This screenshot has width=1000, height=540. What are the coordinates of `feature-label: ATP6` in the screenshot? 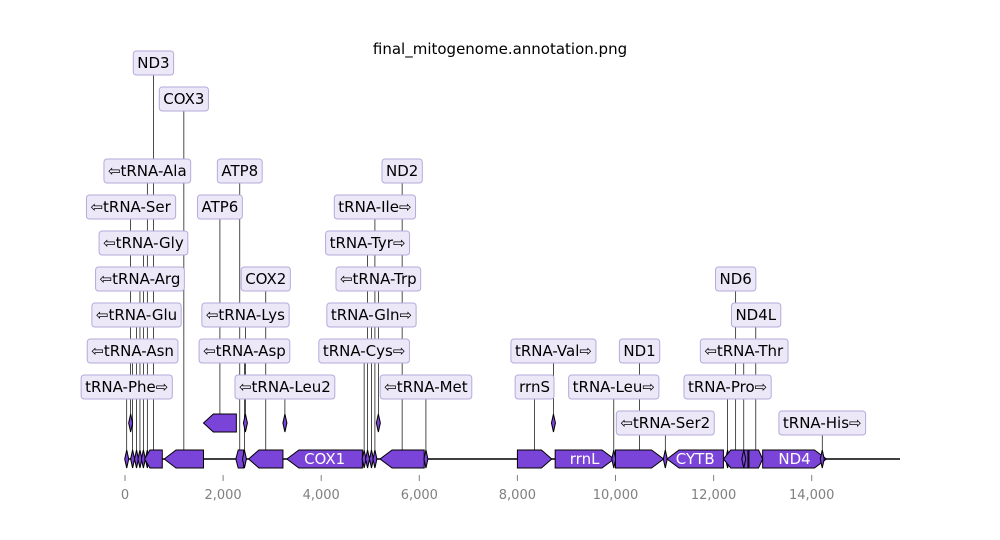 It's located at (219, 207).